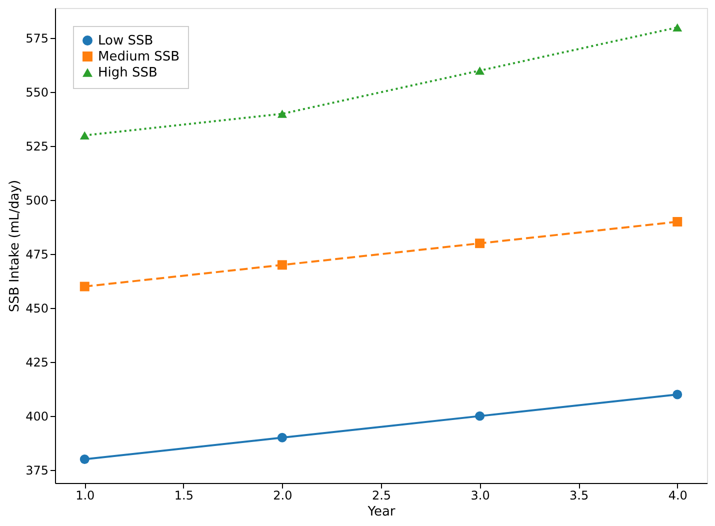 This screenshot has height=526, width=715. What do you see at coordinates (37, 417) in the screenshot?
I see `y-tick-label: 400` at bounding box center [37, 417].